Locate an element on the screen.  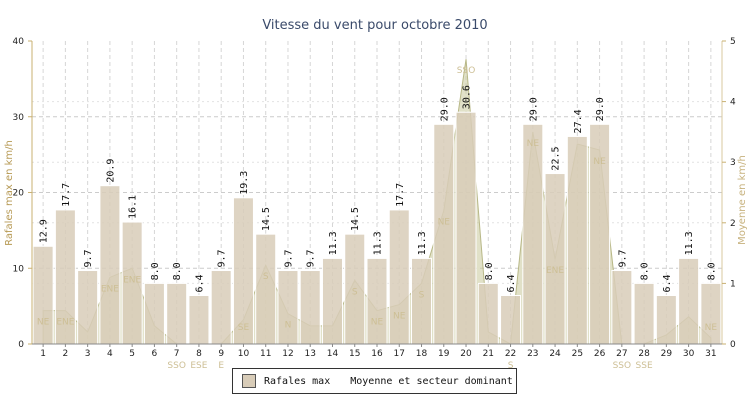
bar-value-label: 6.4 is located at coordinates (667, 283).